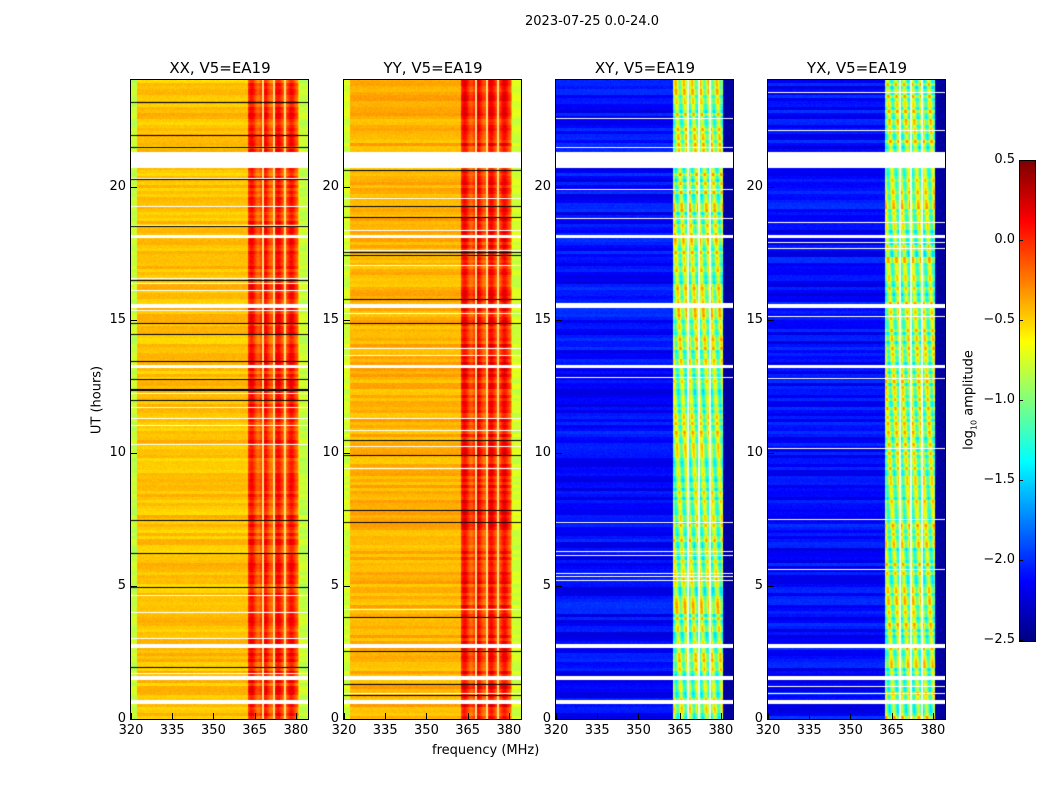 The image size is (1050, 800). What do you see at coordinates (974, 425) in the screenshot?
I see `colorbar-label-sub: 10` at bounding box center [974, 425].